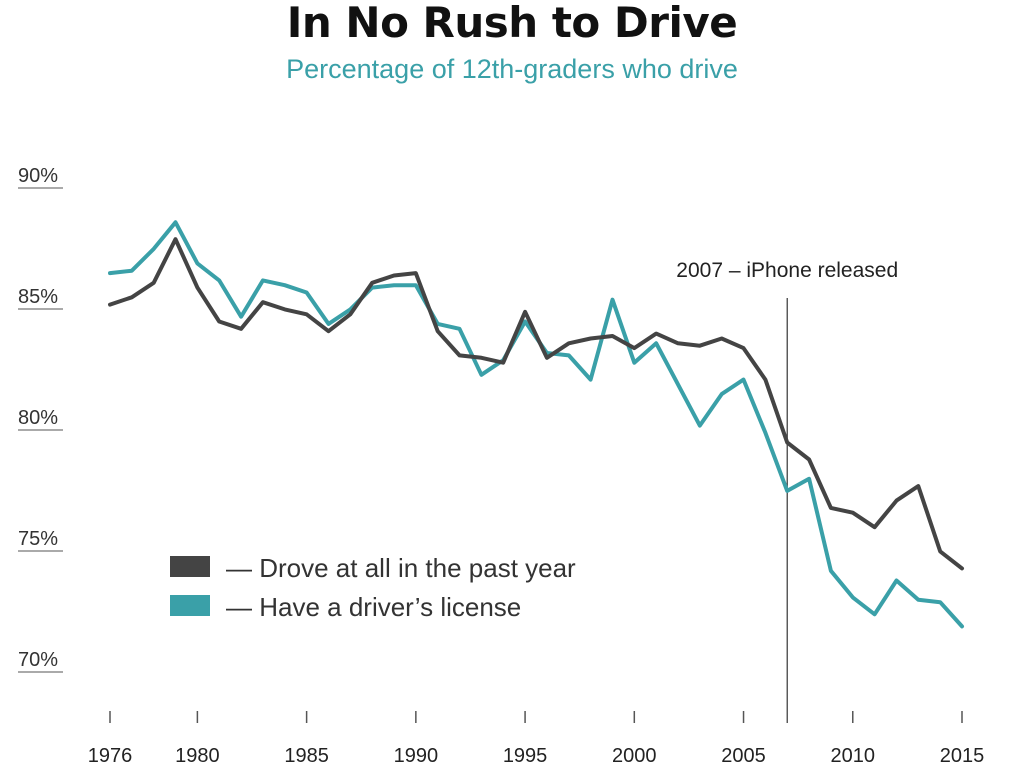  I want to click on chart-subtitle: Percentage of 12th-graders who drive, so click(512, 69).